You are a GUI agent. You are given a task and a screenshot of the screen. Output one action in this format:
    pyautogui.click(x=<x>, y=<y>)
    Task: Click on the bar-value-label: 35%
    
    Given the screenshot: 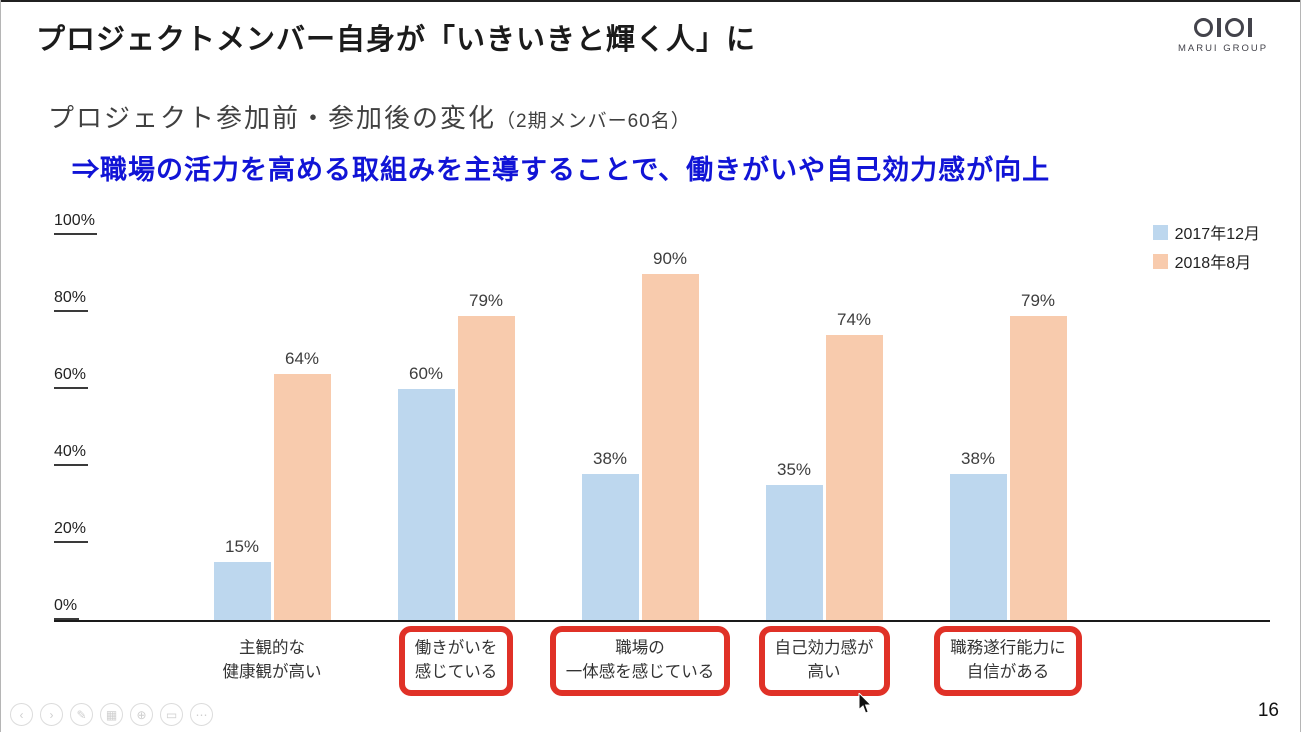 What is the action you would take?
    pyautogui.click(x=794, y=470)
    